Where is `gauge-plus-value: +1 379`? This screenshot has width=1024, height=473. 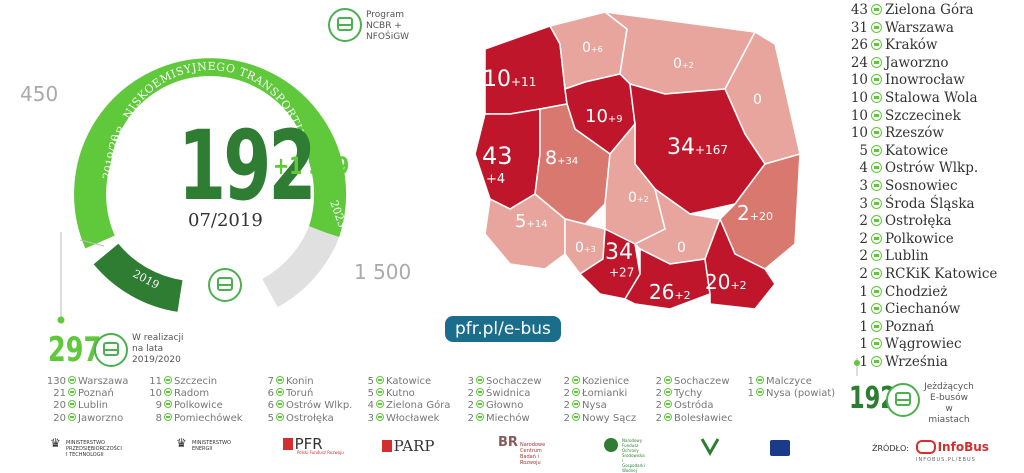 gauge-plus-value: +1 379 is located at coordinates (311, 166).